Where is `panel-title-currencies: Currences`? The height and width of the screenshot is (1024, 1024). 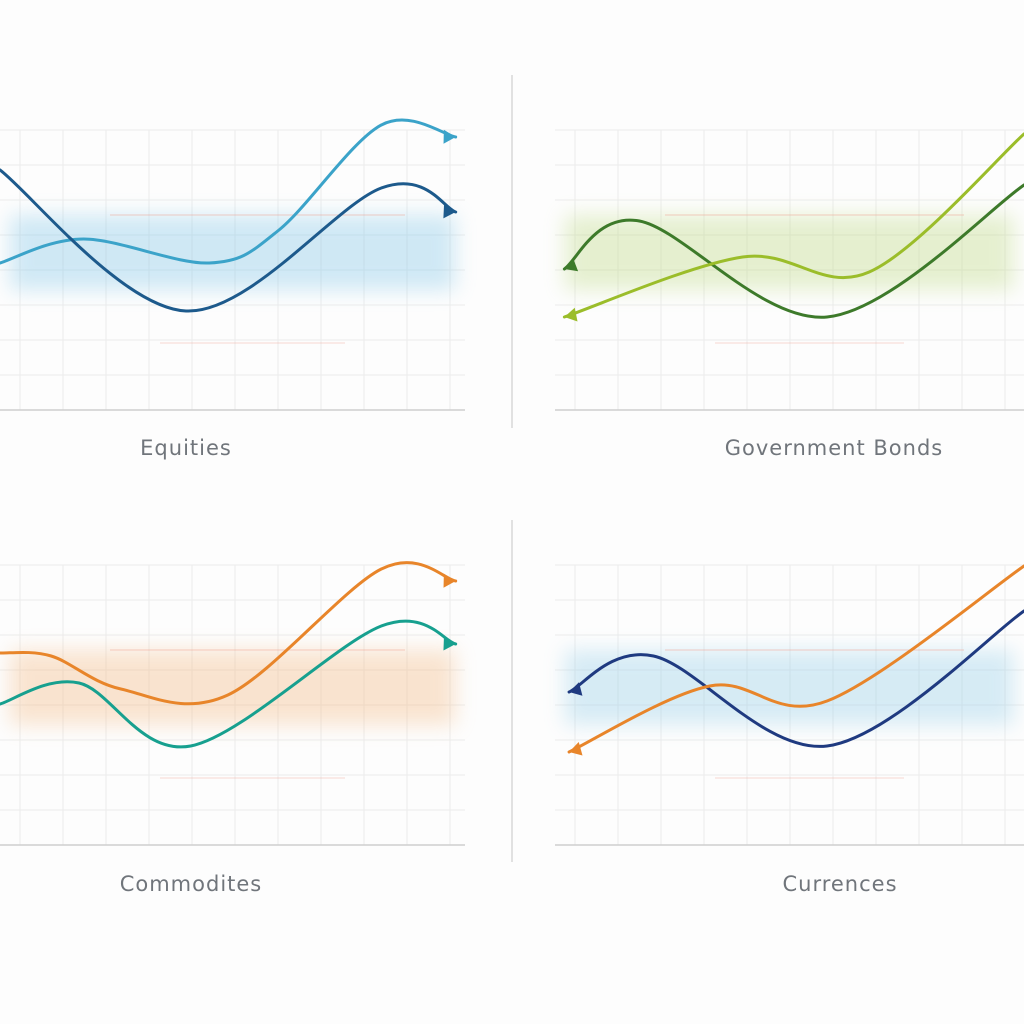 panel-title-currencies: Currences is located at coordinates (839, 884).